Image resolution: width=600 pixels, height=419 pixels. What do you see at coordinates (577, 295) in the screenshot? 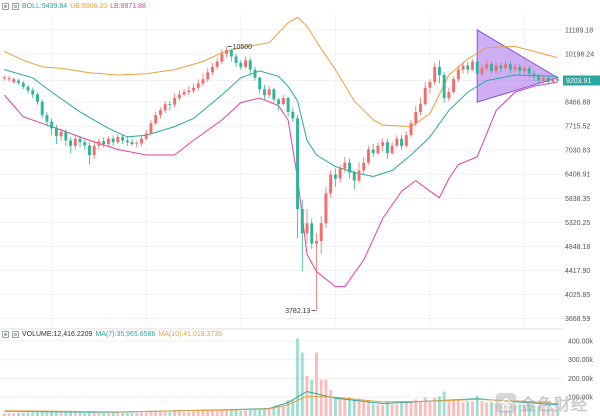
I see `price-tick-label: 4025.85` at bounding box center [577, 295].